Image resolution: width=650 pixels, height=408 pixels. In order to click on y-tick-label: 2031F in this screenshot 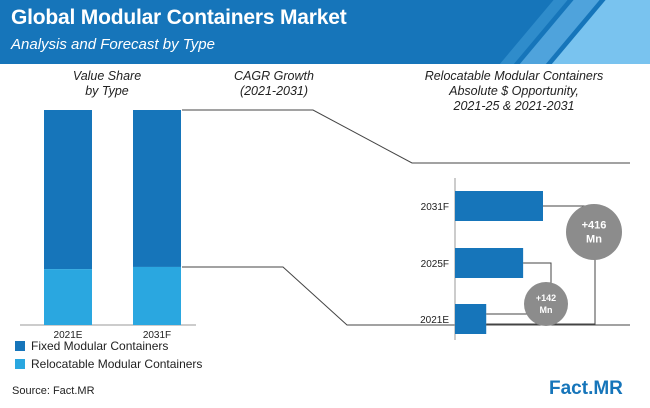, I will do `click(435, 207)`.